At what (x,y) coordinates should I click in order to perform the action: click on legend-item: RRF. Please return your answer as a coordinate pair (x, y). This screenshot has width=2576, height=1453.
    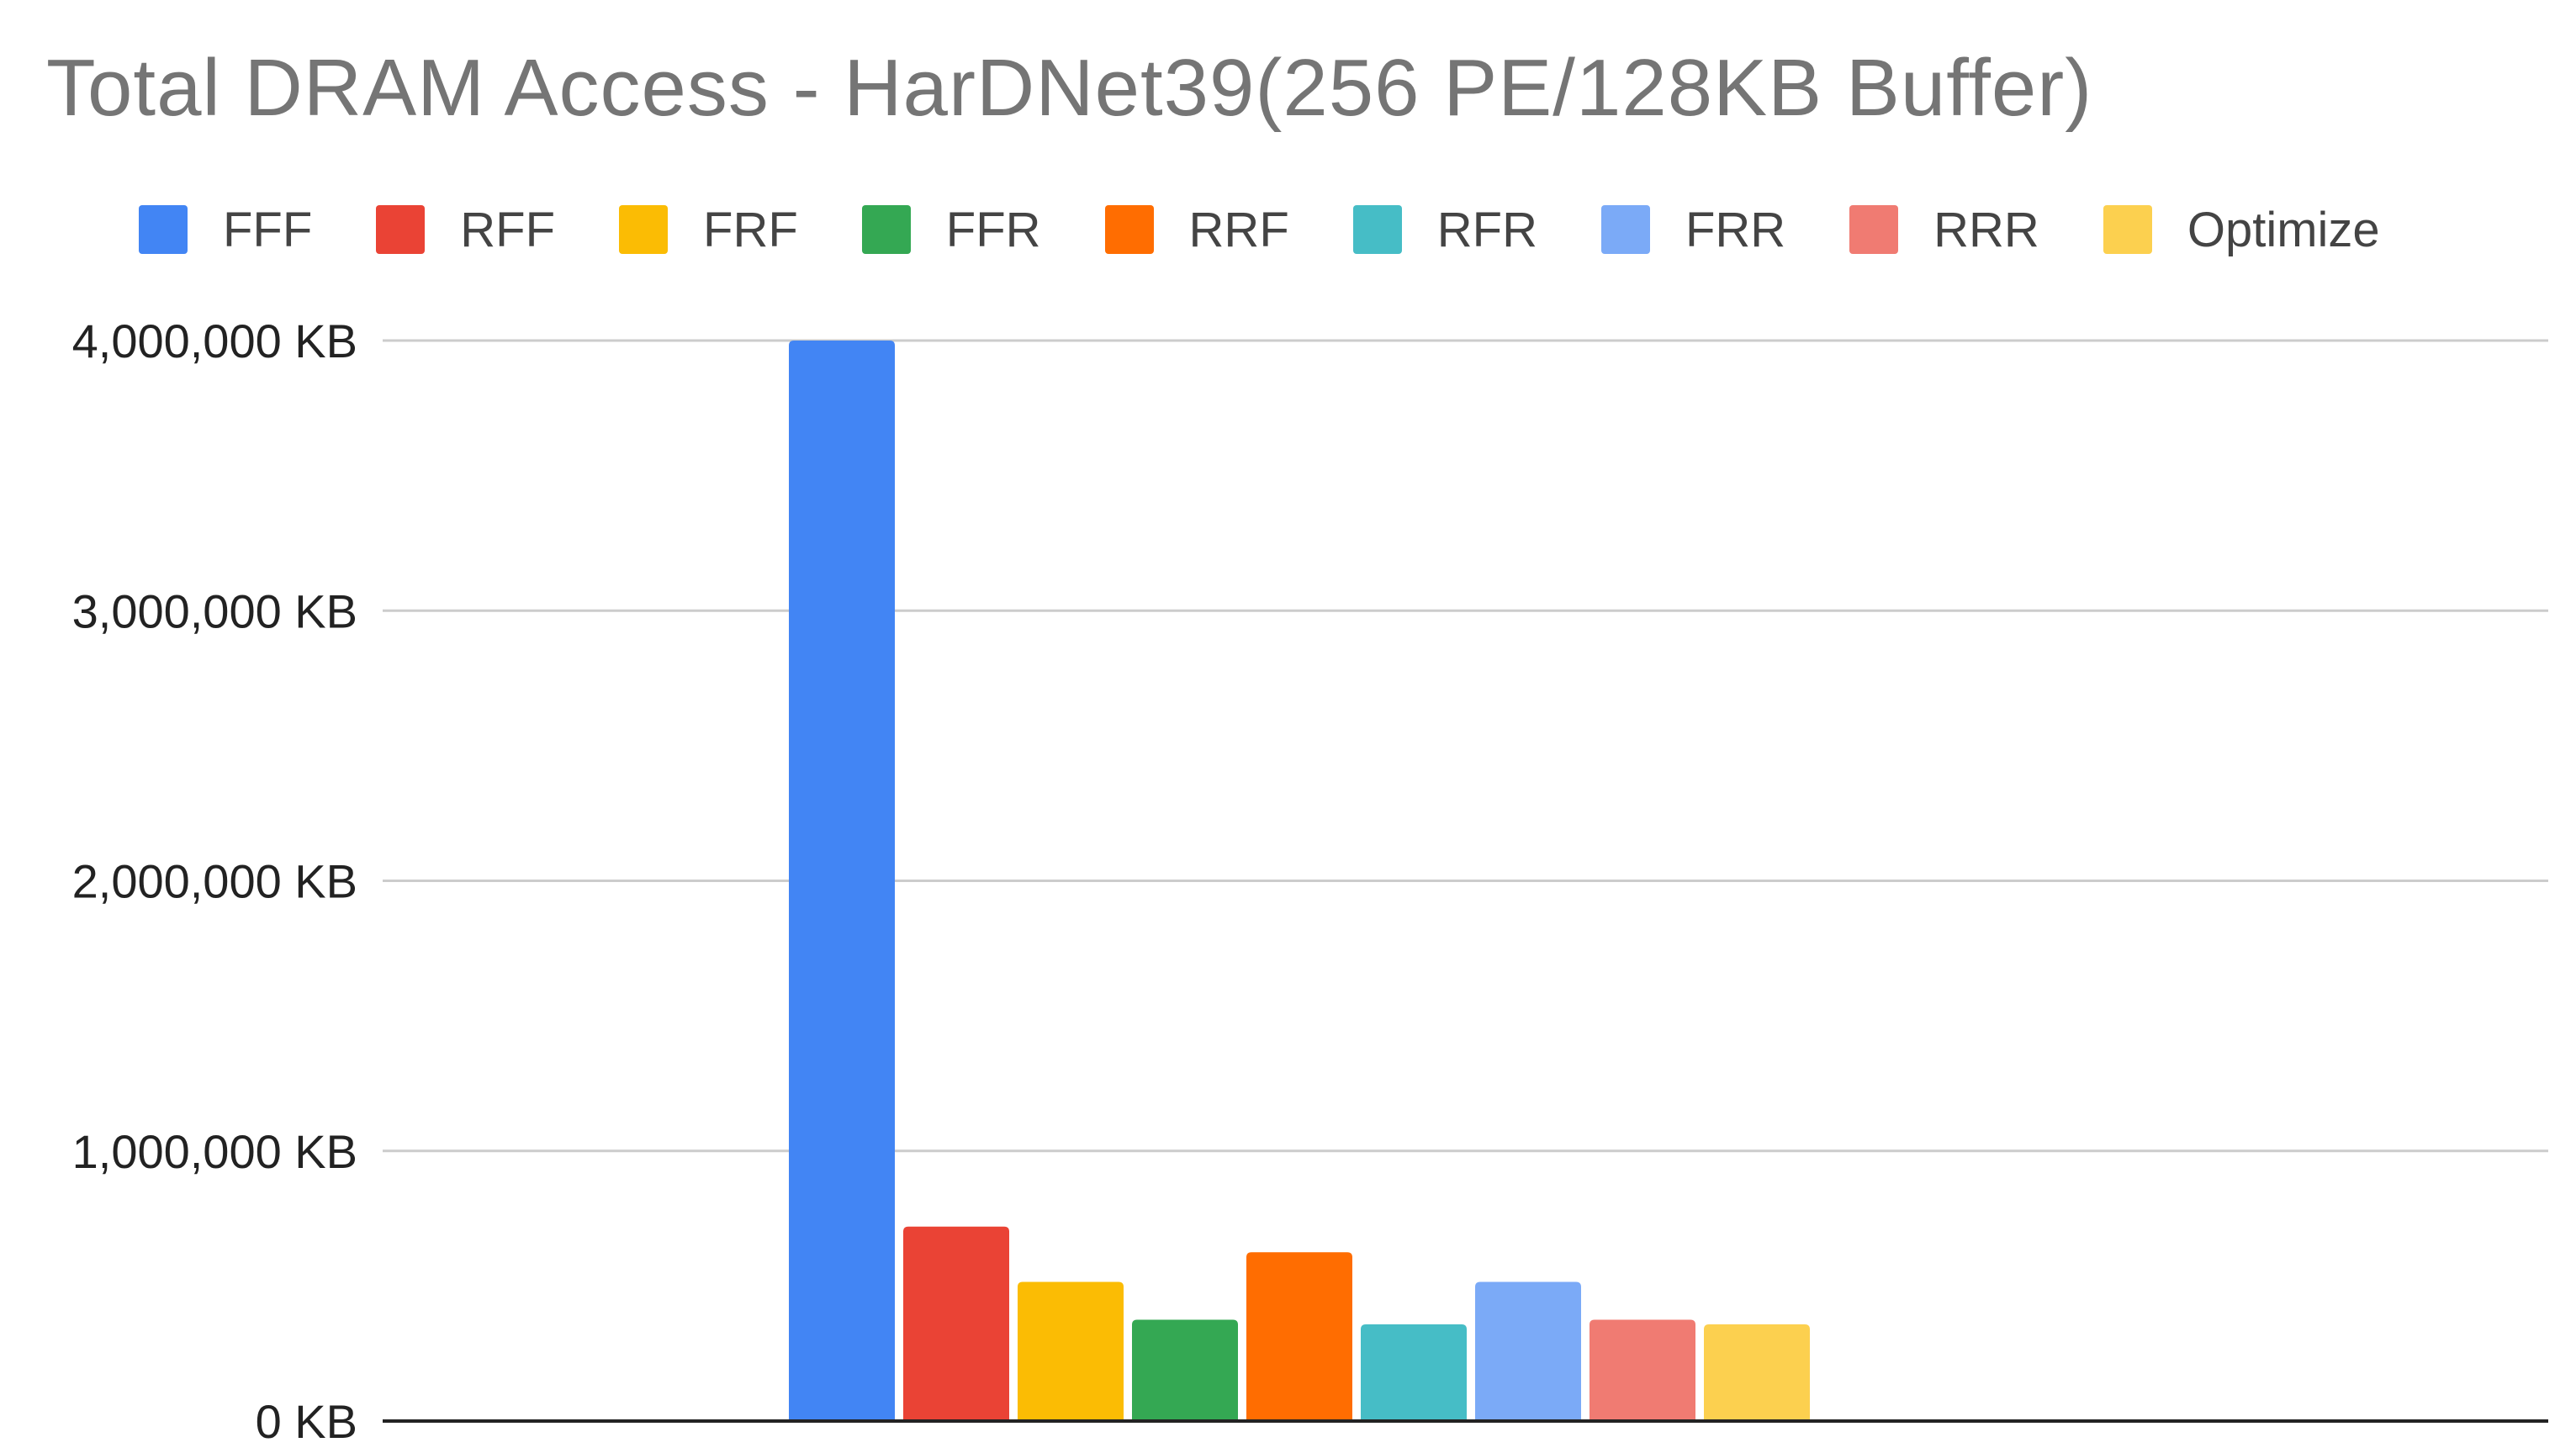
    Looking at the image, I should click on (1196, 230).